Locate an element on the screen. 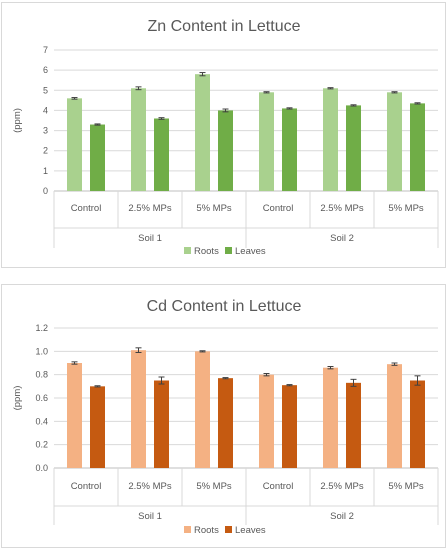  y-tick-label: 7 is located at coordinates (45, 50).